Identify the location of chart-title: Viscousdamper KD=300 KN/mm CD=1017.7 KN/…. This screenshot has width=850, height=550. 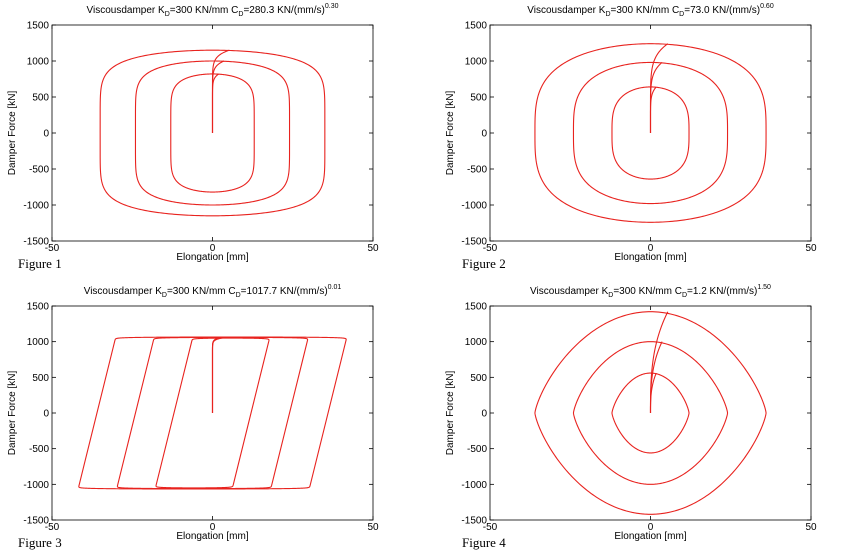
(213, 291).